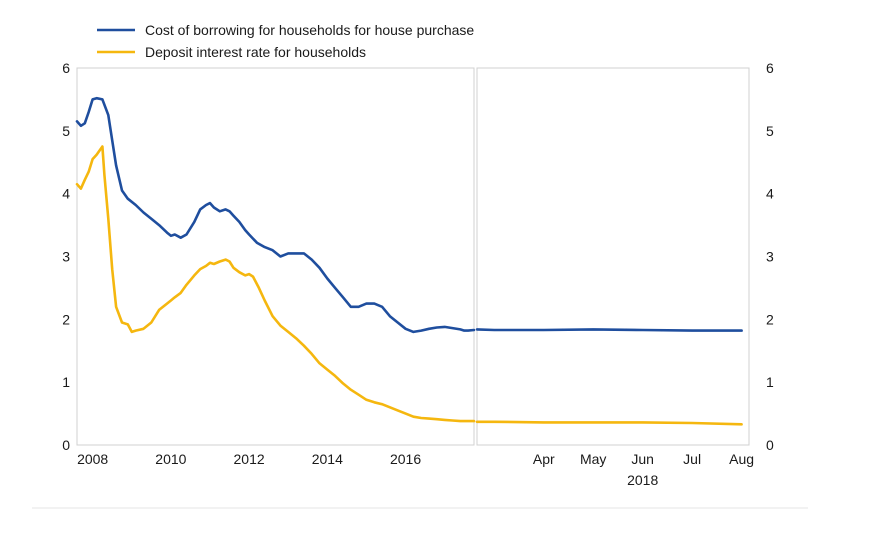 This screenshot has width=875, height=545. What do you see at coordinates (609, 423) in the screenshot?
I see `series-line-deposit-recent-months` at bounding box center [609, 423].